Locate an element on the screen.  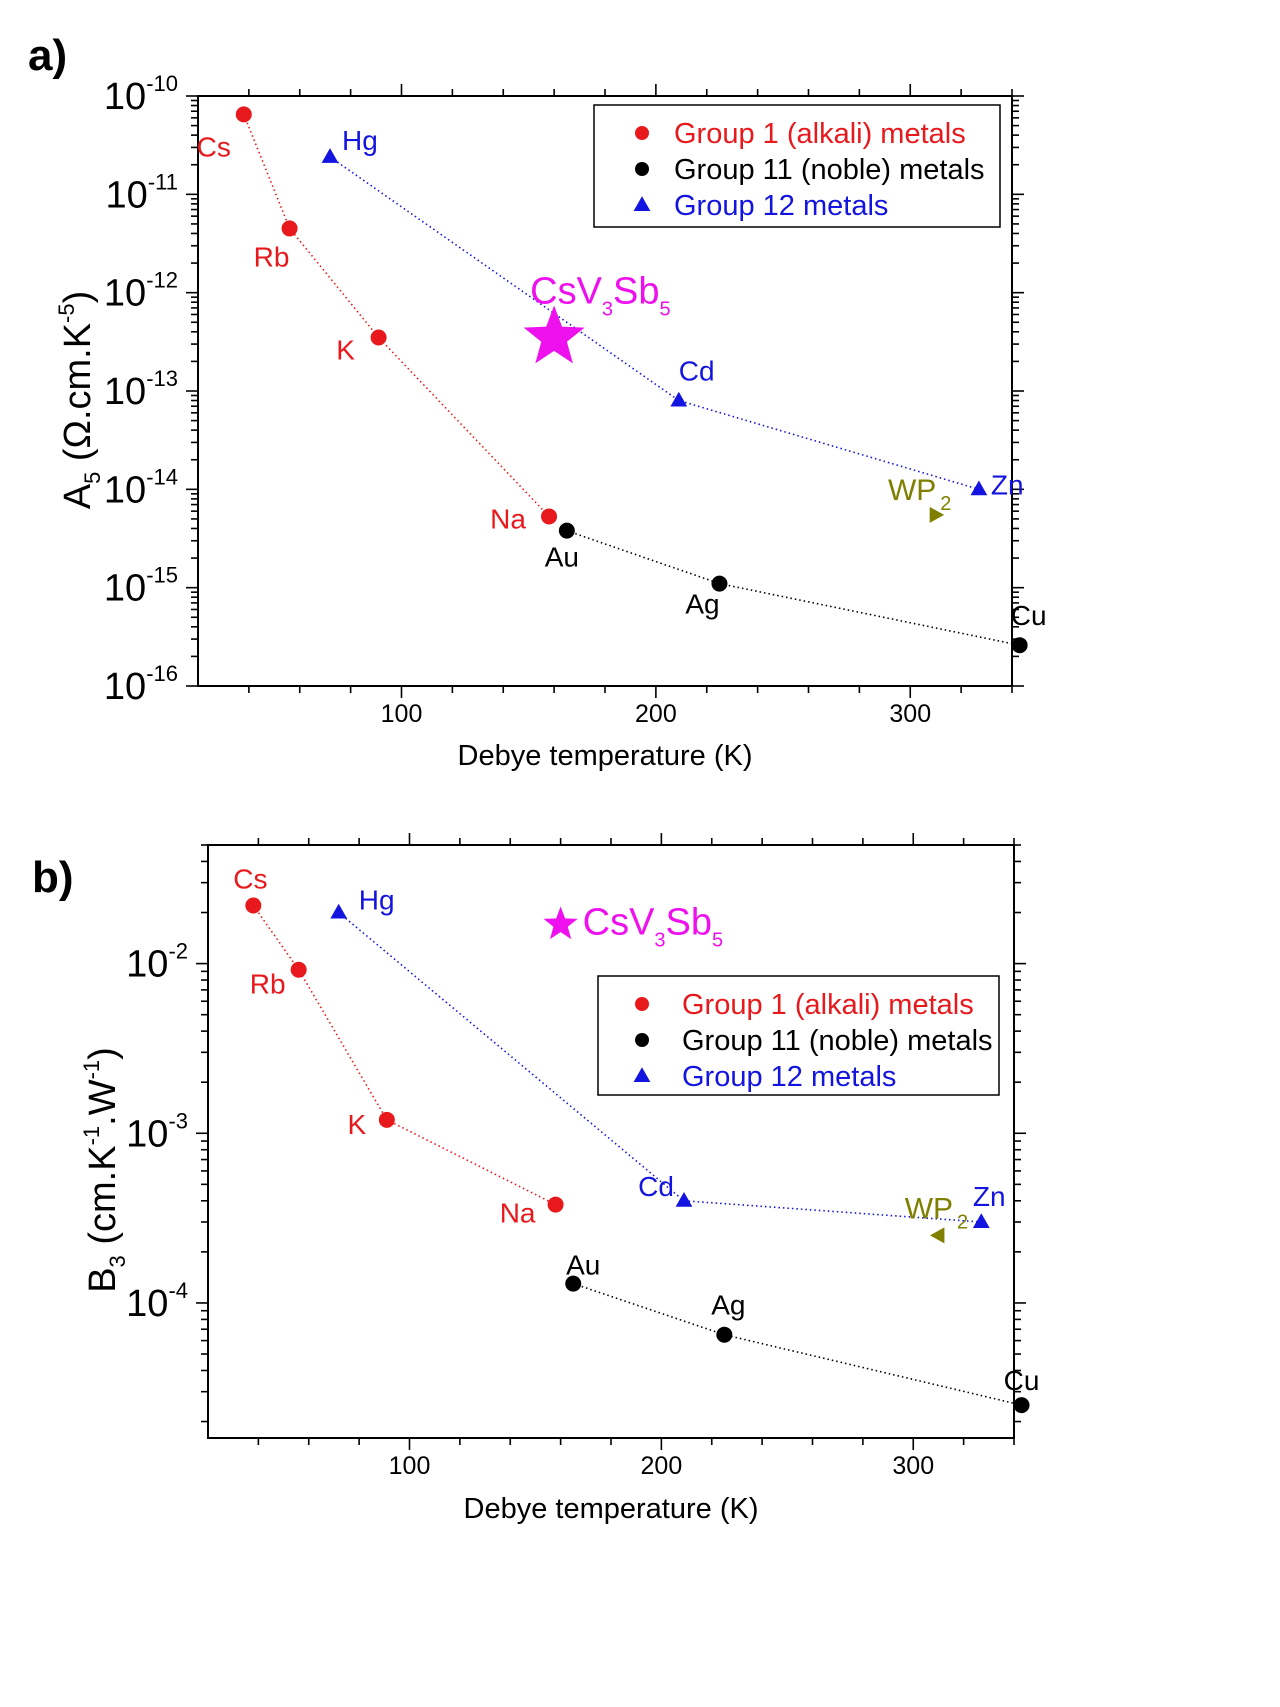
y-tick-label: 10⁻¹³ is located at coordinates (141, 389).